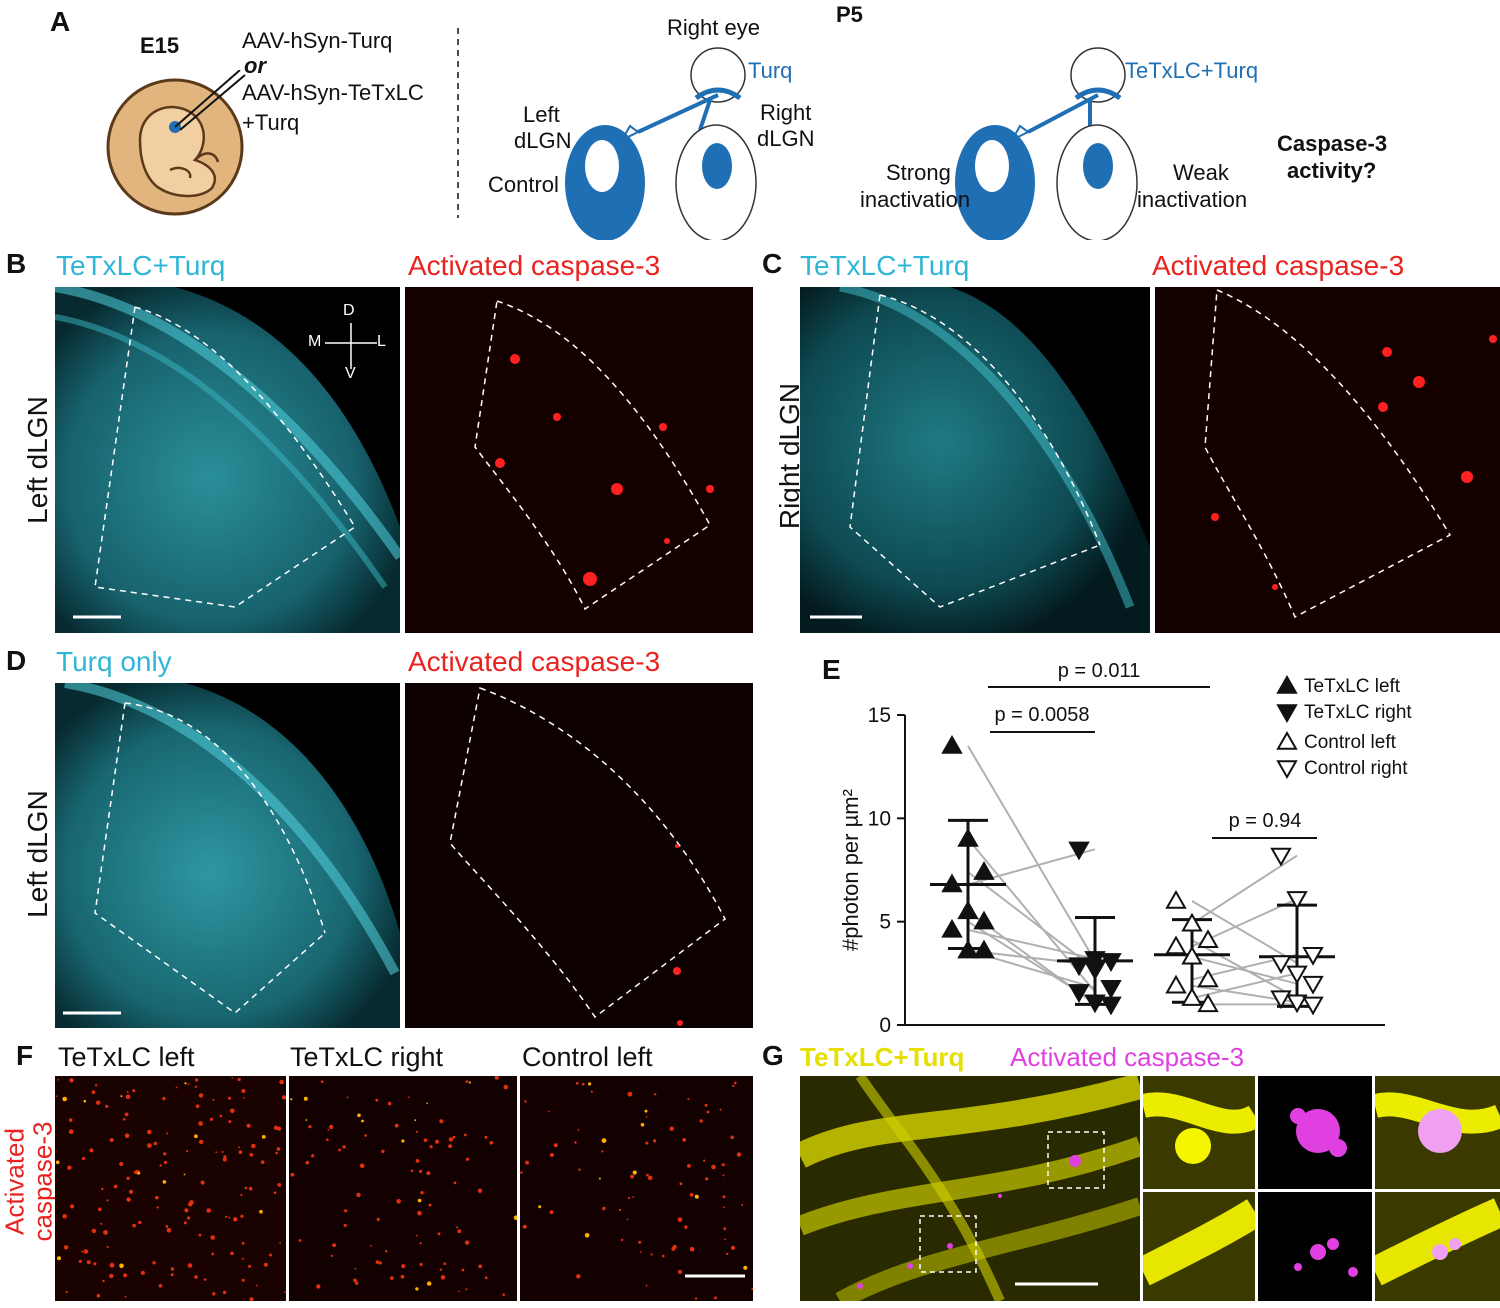 The height and width of the screenshot is (1308, 1500). Describe the element at coordinates (661, 143) in the screenshot. I see `control-schematic` at that location.